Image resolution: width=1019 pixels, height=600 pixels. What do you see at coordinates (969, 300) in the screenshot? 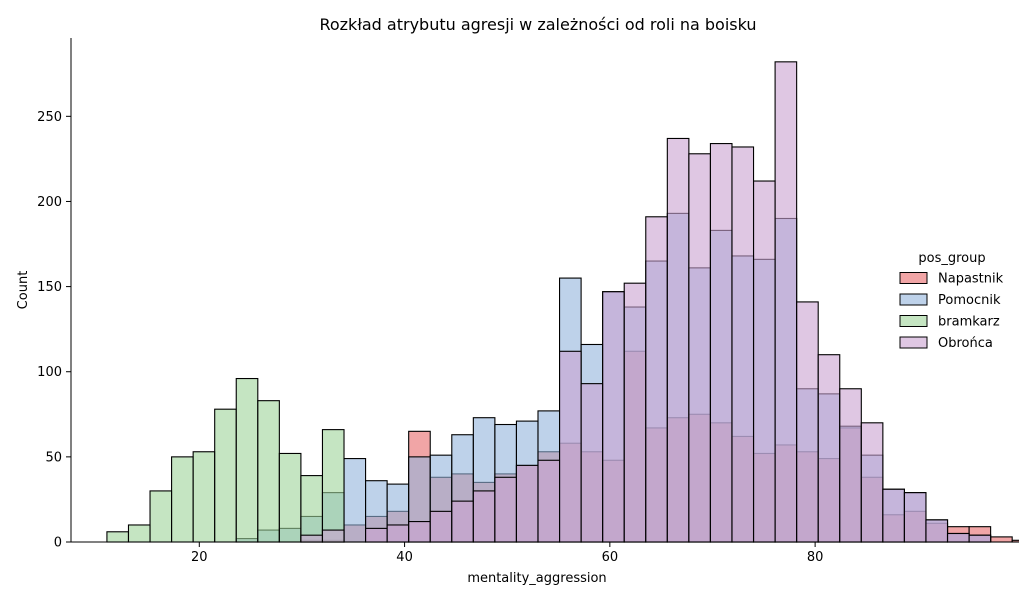
I see `legend-label: Pomocnik` at bounding box center [969, 300].